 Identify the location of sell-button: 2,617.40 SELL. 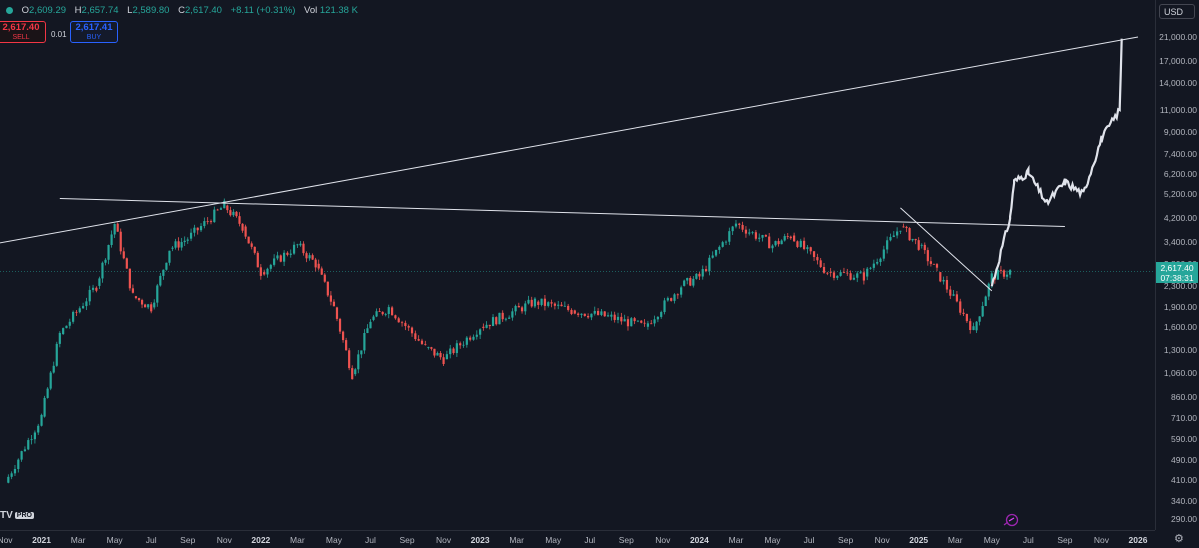
(23, 32).